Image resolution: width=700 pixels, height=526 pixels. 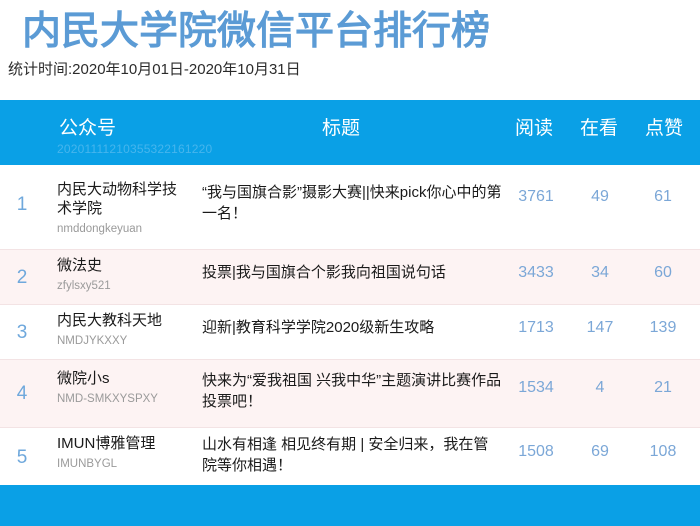 I want to click on rank-number: 3, so click(x=22, y=332).